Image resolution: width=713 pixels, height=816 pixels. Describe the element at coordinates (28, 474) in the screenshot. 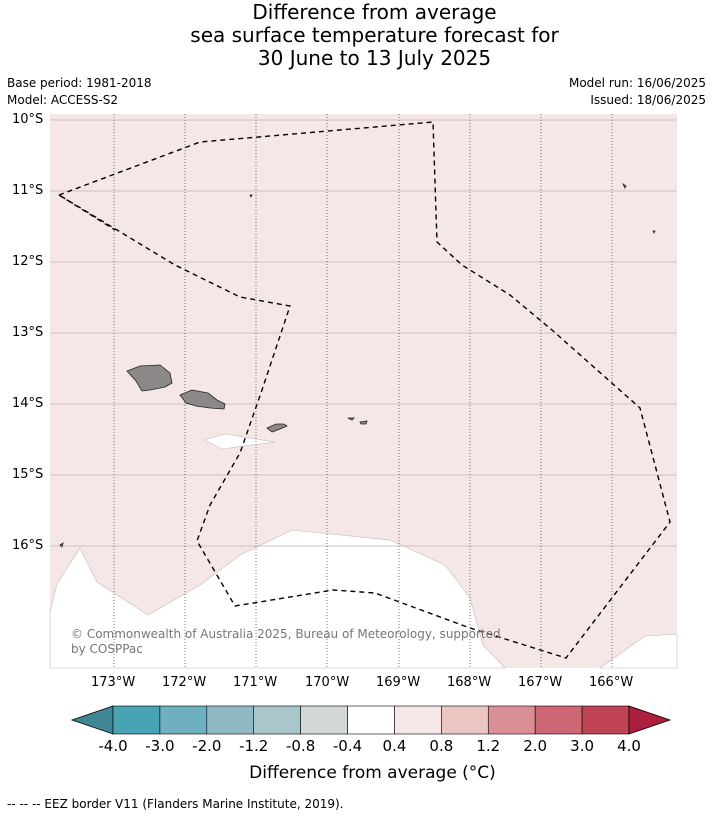

I see `lat-label: 15°S` at that location.